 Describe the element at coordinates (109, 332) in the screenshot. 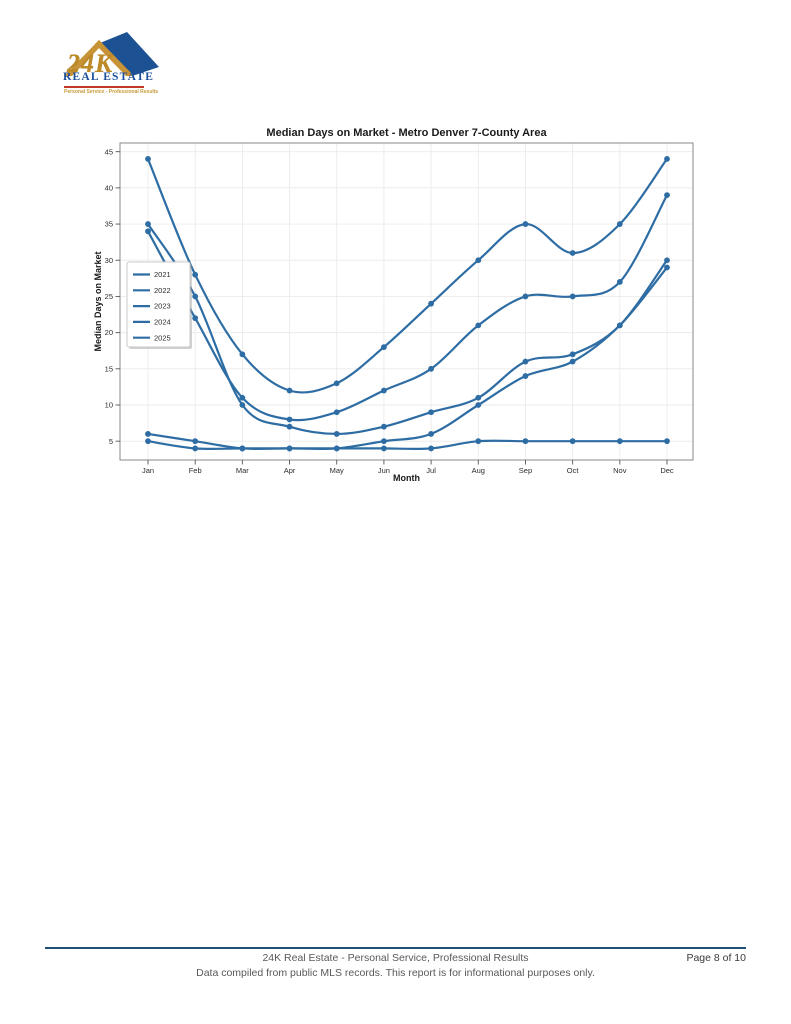

I see `svg-text: 20` at that location.